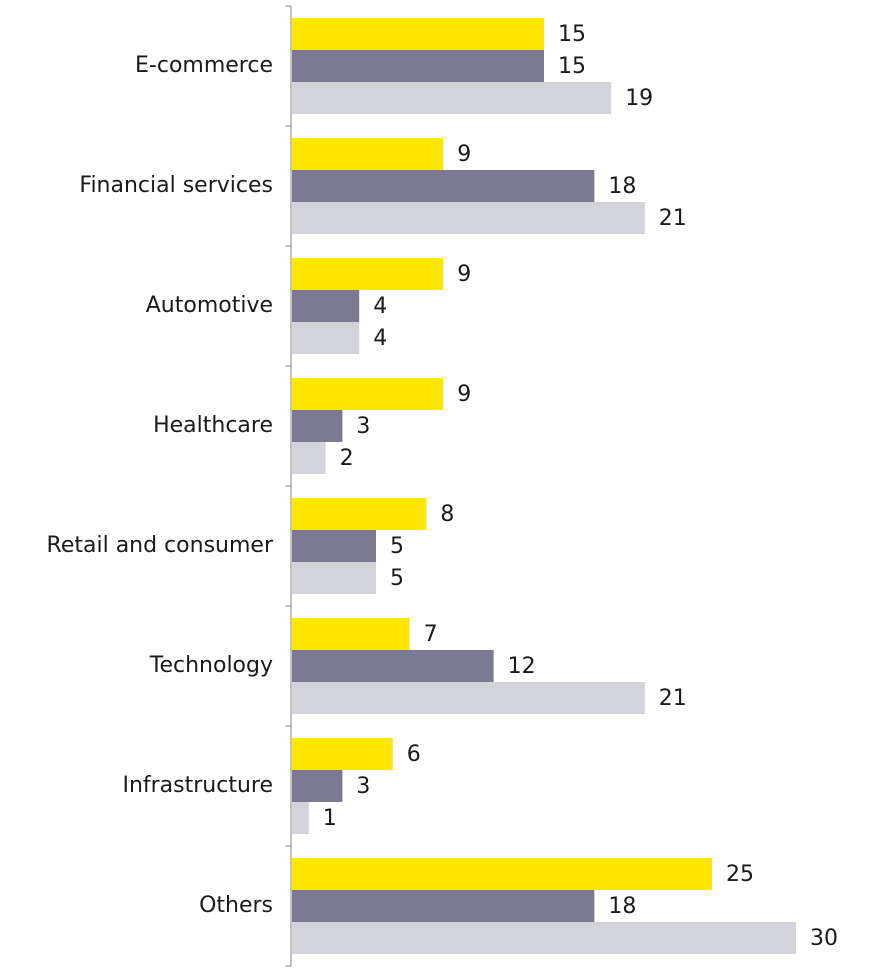  Describe the element at coordinates (824, 938) in the screenshot. I see `data-label: 30` at that location.